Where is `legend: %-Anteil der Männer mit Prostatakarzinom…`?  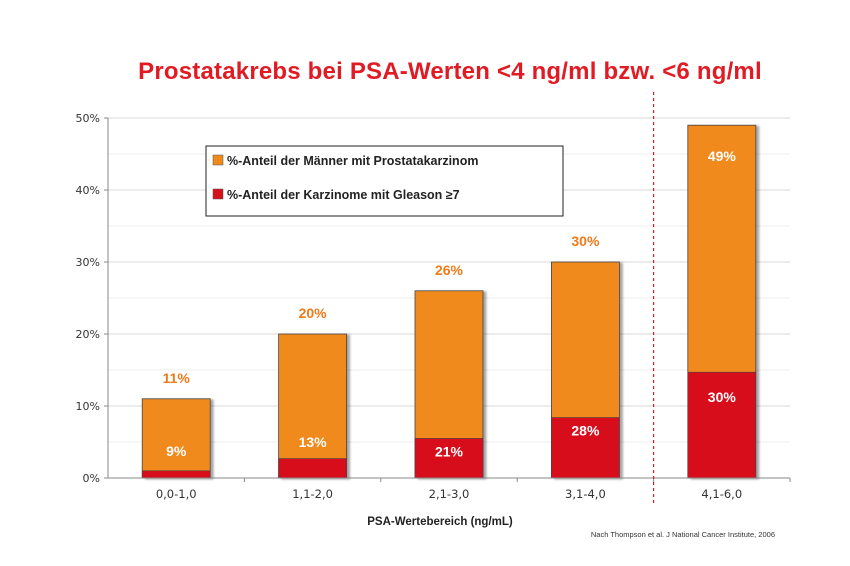
legend: %-Anteil der Männer mit Prostatakarzinom… is located at coordinates (384, 181).